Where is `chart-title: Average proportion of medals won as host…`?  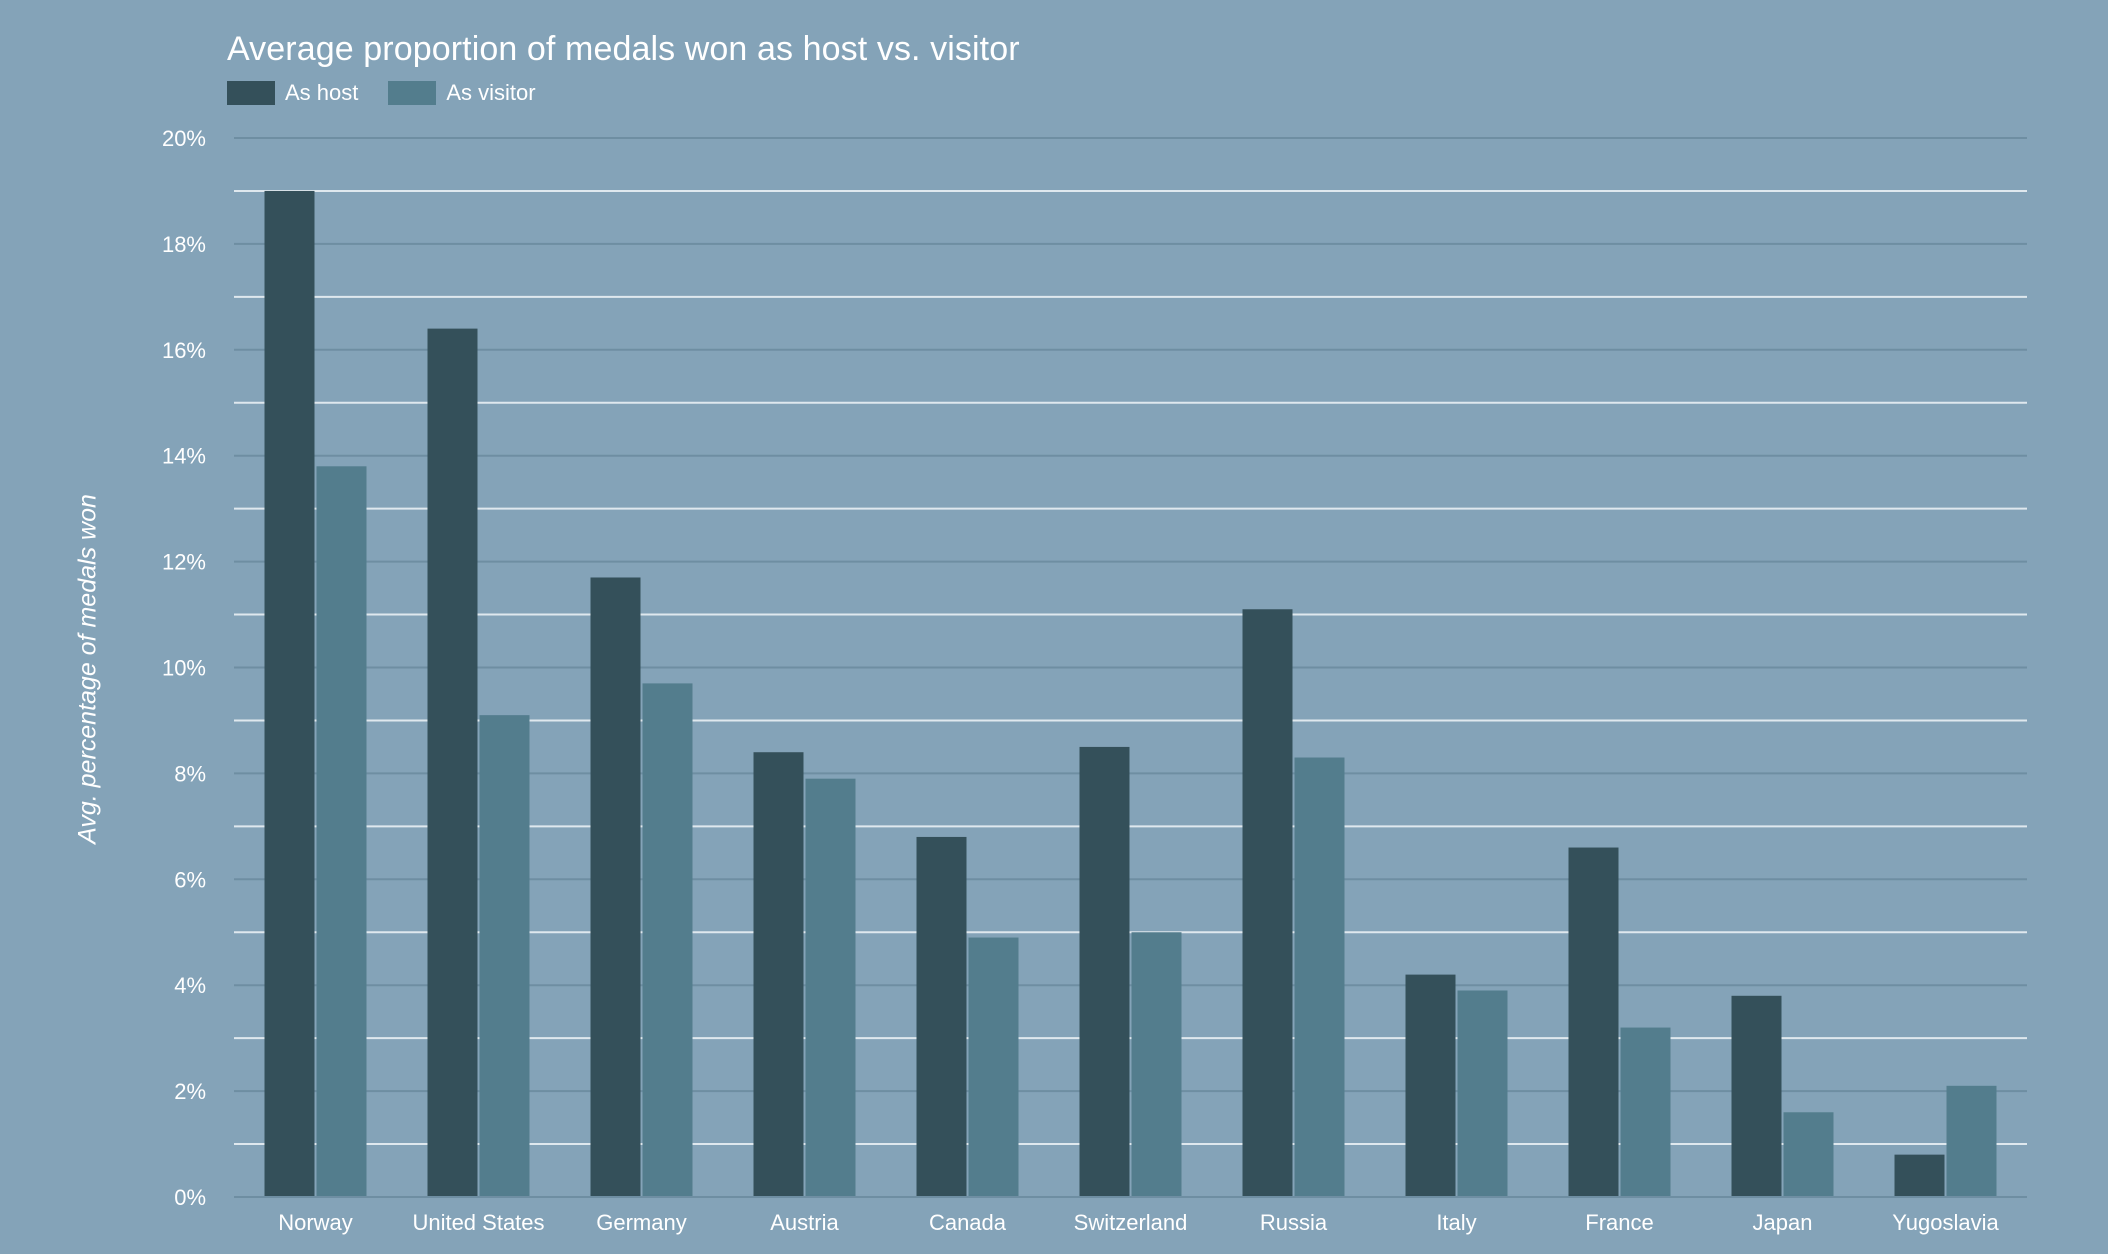 chart-title: Average proportion of medals won as host… is located at coordinates (623, 49).